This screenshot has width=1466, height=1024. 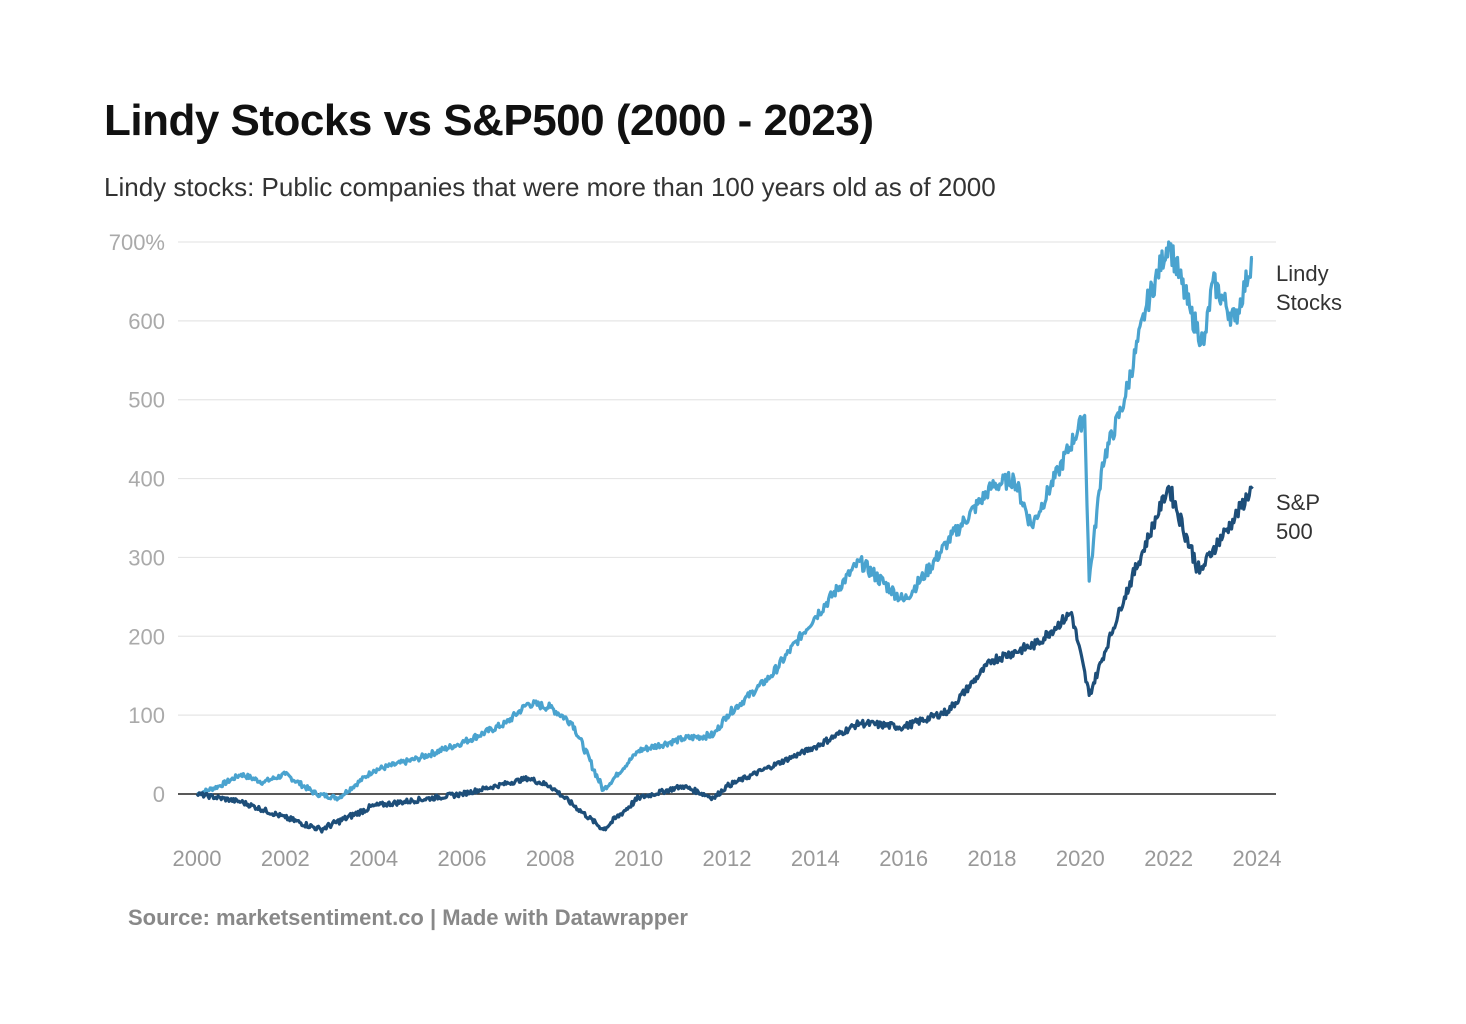 I want to click on chart-title: Lindy Stocks vs S&P500 (2000 - 2023), so click(x=489, y=120).